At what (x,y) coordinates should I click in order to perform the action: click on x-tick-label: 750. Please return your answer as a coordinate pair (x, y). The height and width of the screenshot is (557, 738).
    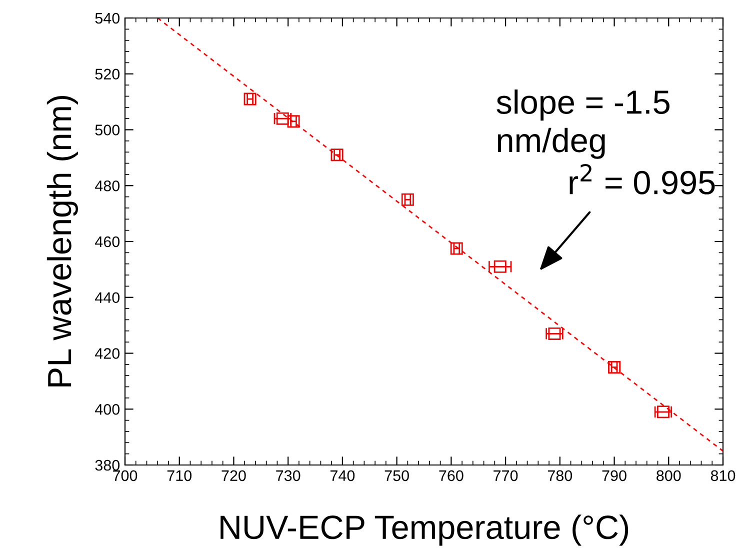
    Looking at the image, I should click on (396, 476).